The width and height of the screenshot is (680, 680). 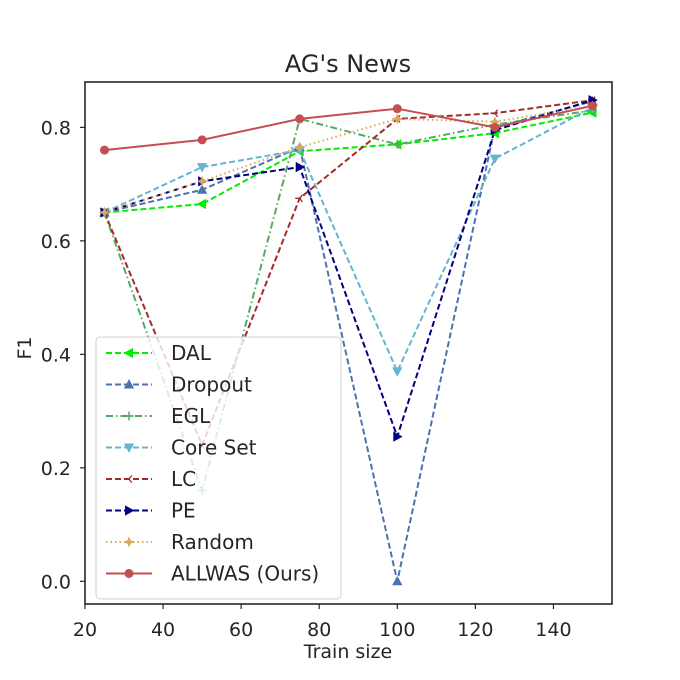 I want to click on point-dal, so click(x=201, y=204).